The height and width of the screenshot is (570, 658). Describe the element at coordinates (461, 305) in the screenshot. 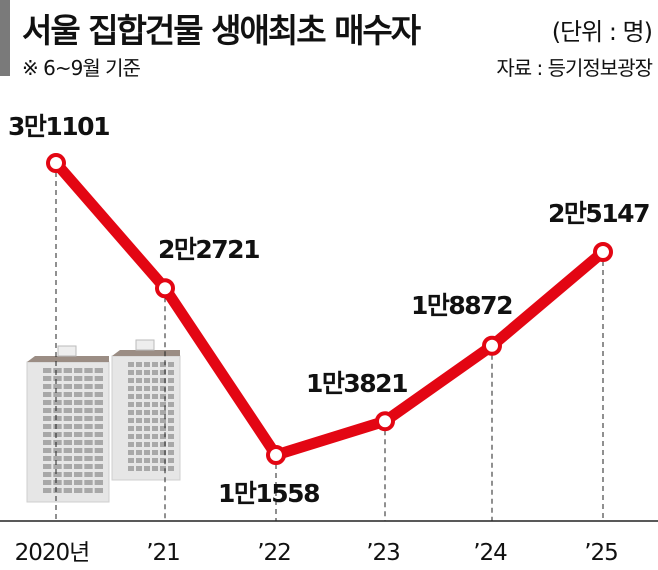

I see `data-label: 1만8872` at that location.